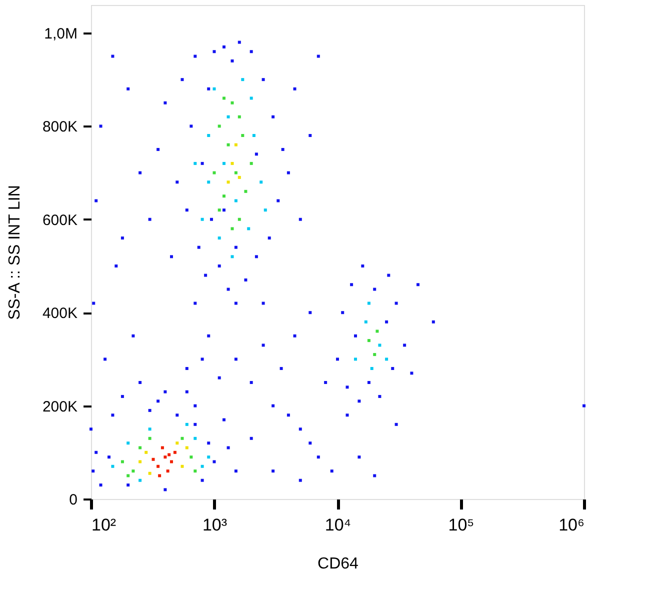 The height and width of the screenshot is (615, 650). Describe the element at coordinates (338, 525) in the screenshot. I see `x-tick-label: 10⁴` at that location.